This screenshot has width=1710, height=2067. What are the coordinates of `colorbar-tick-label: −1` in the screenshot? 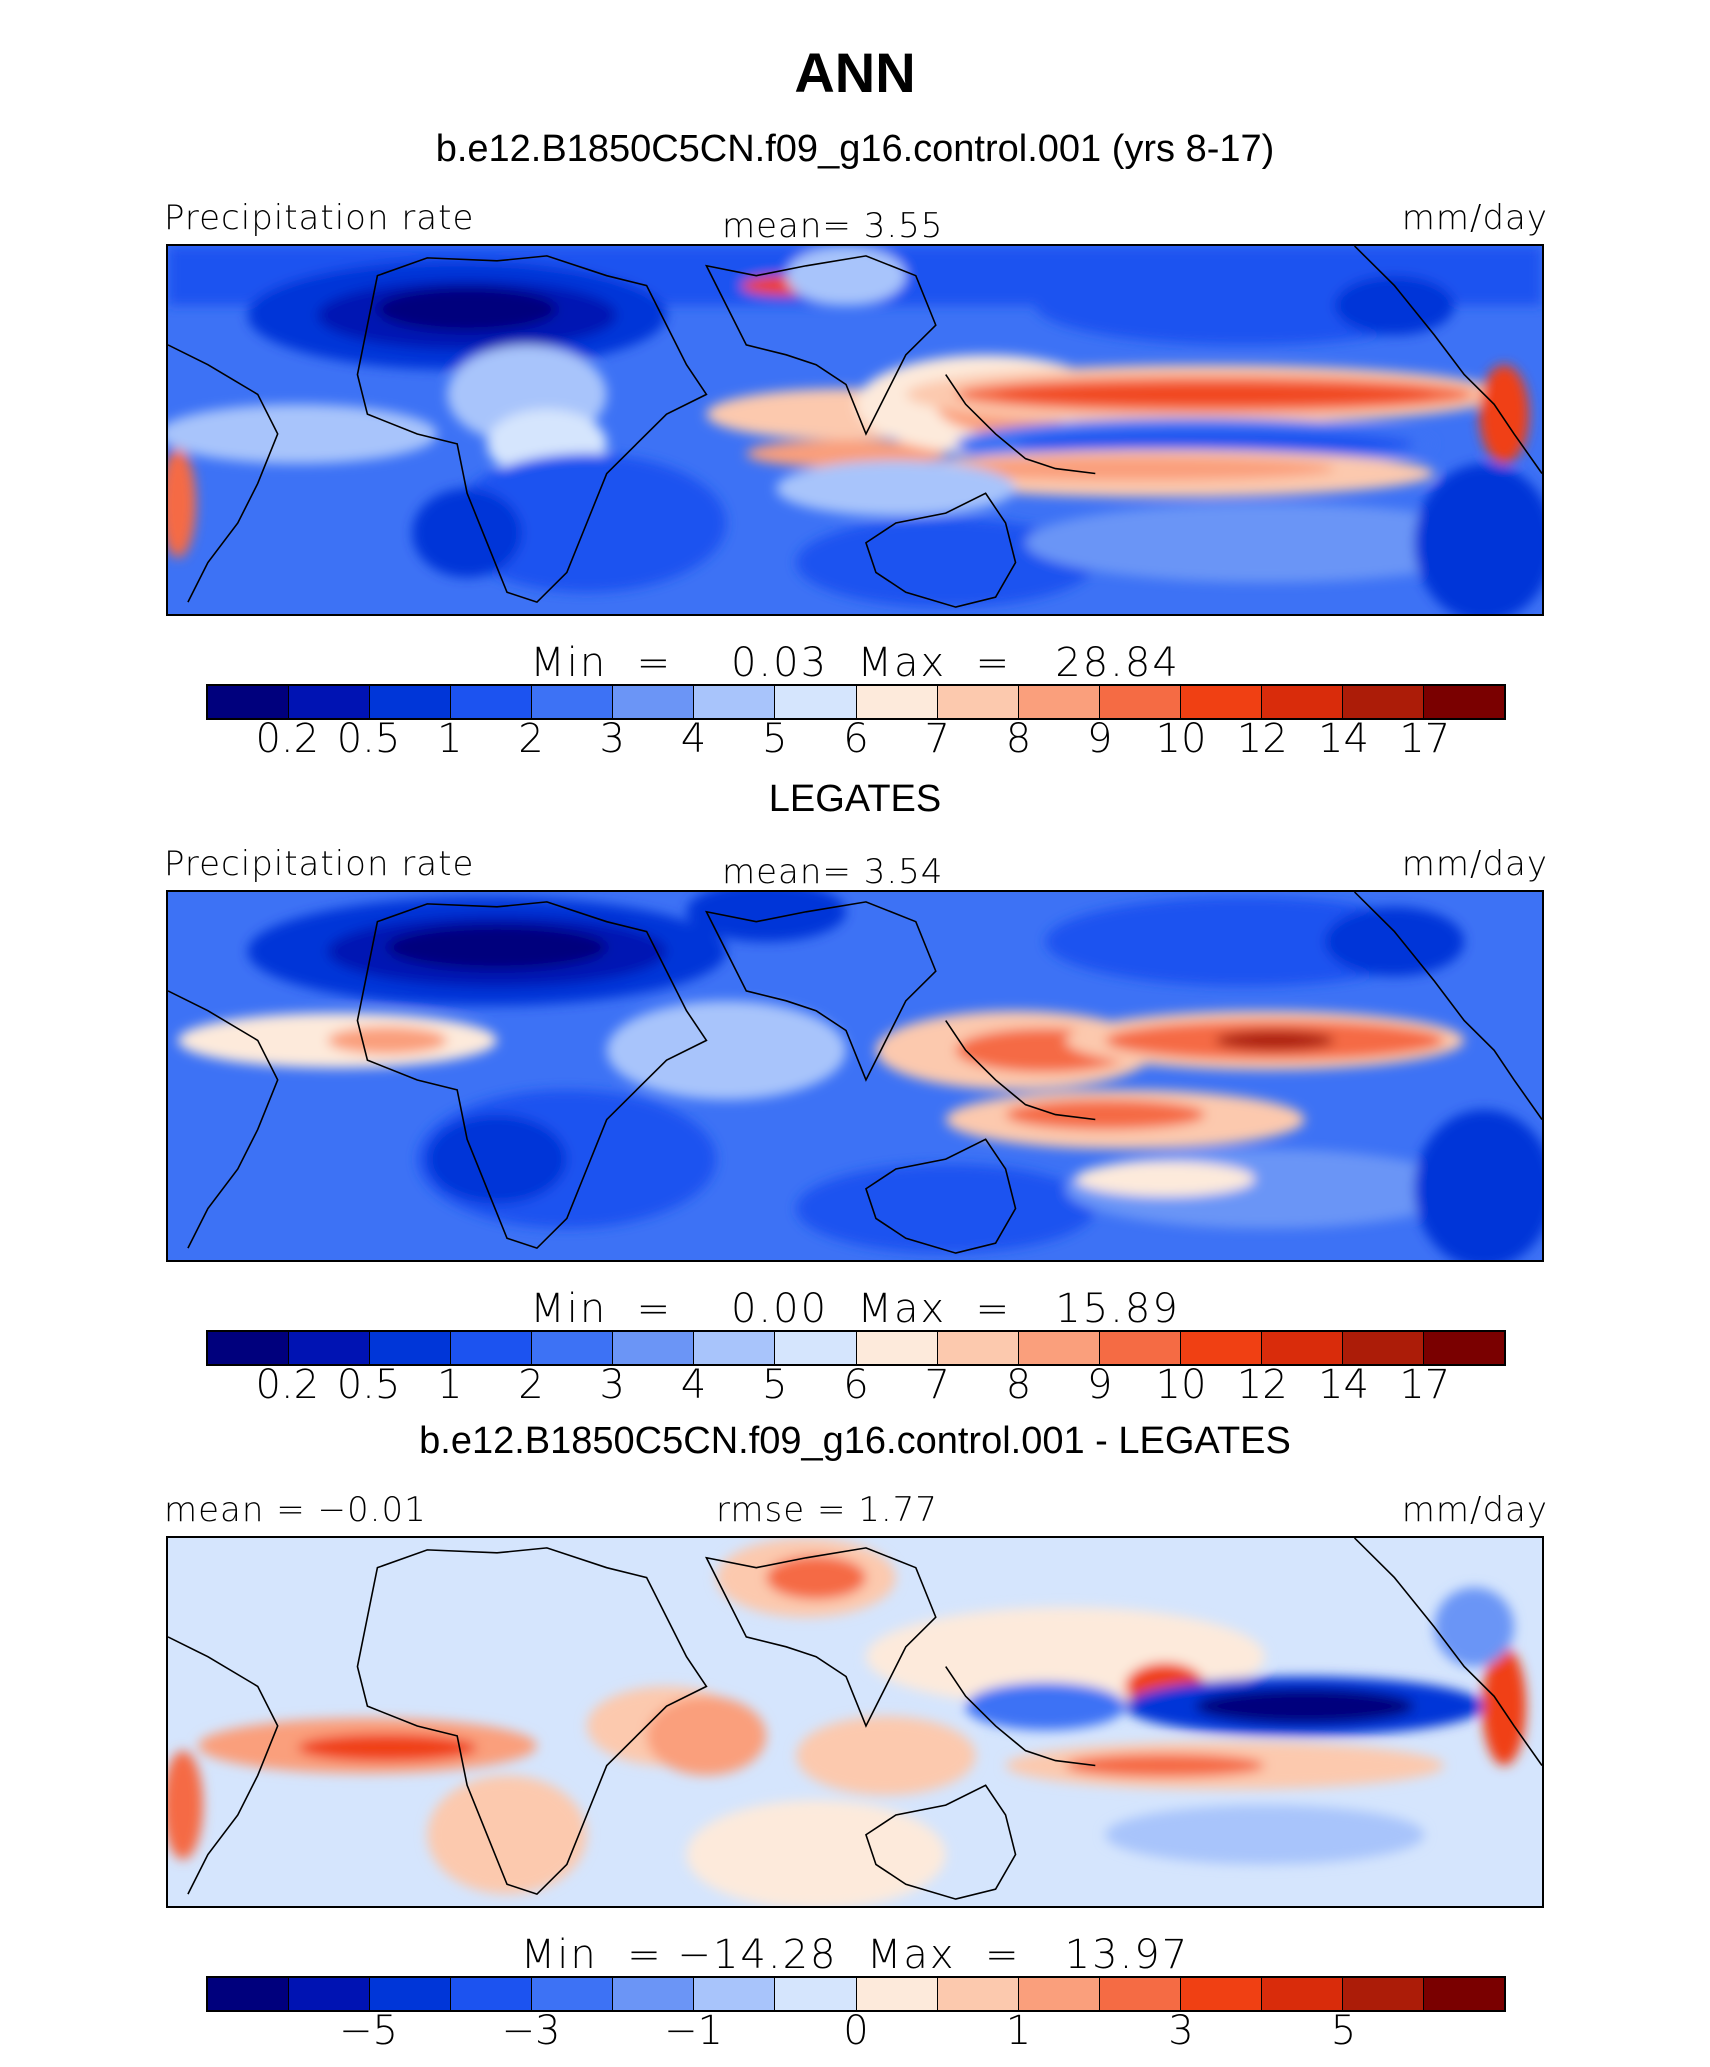 It's located at (693, 2031).